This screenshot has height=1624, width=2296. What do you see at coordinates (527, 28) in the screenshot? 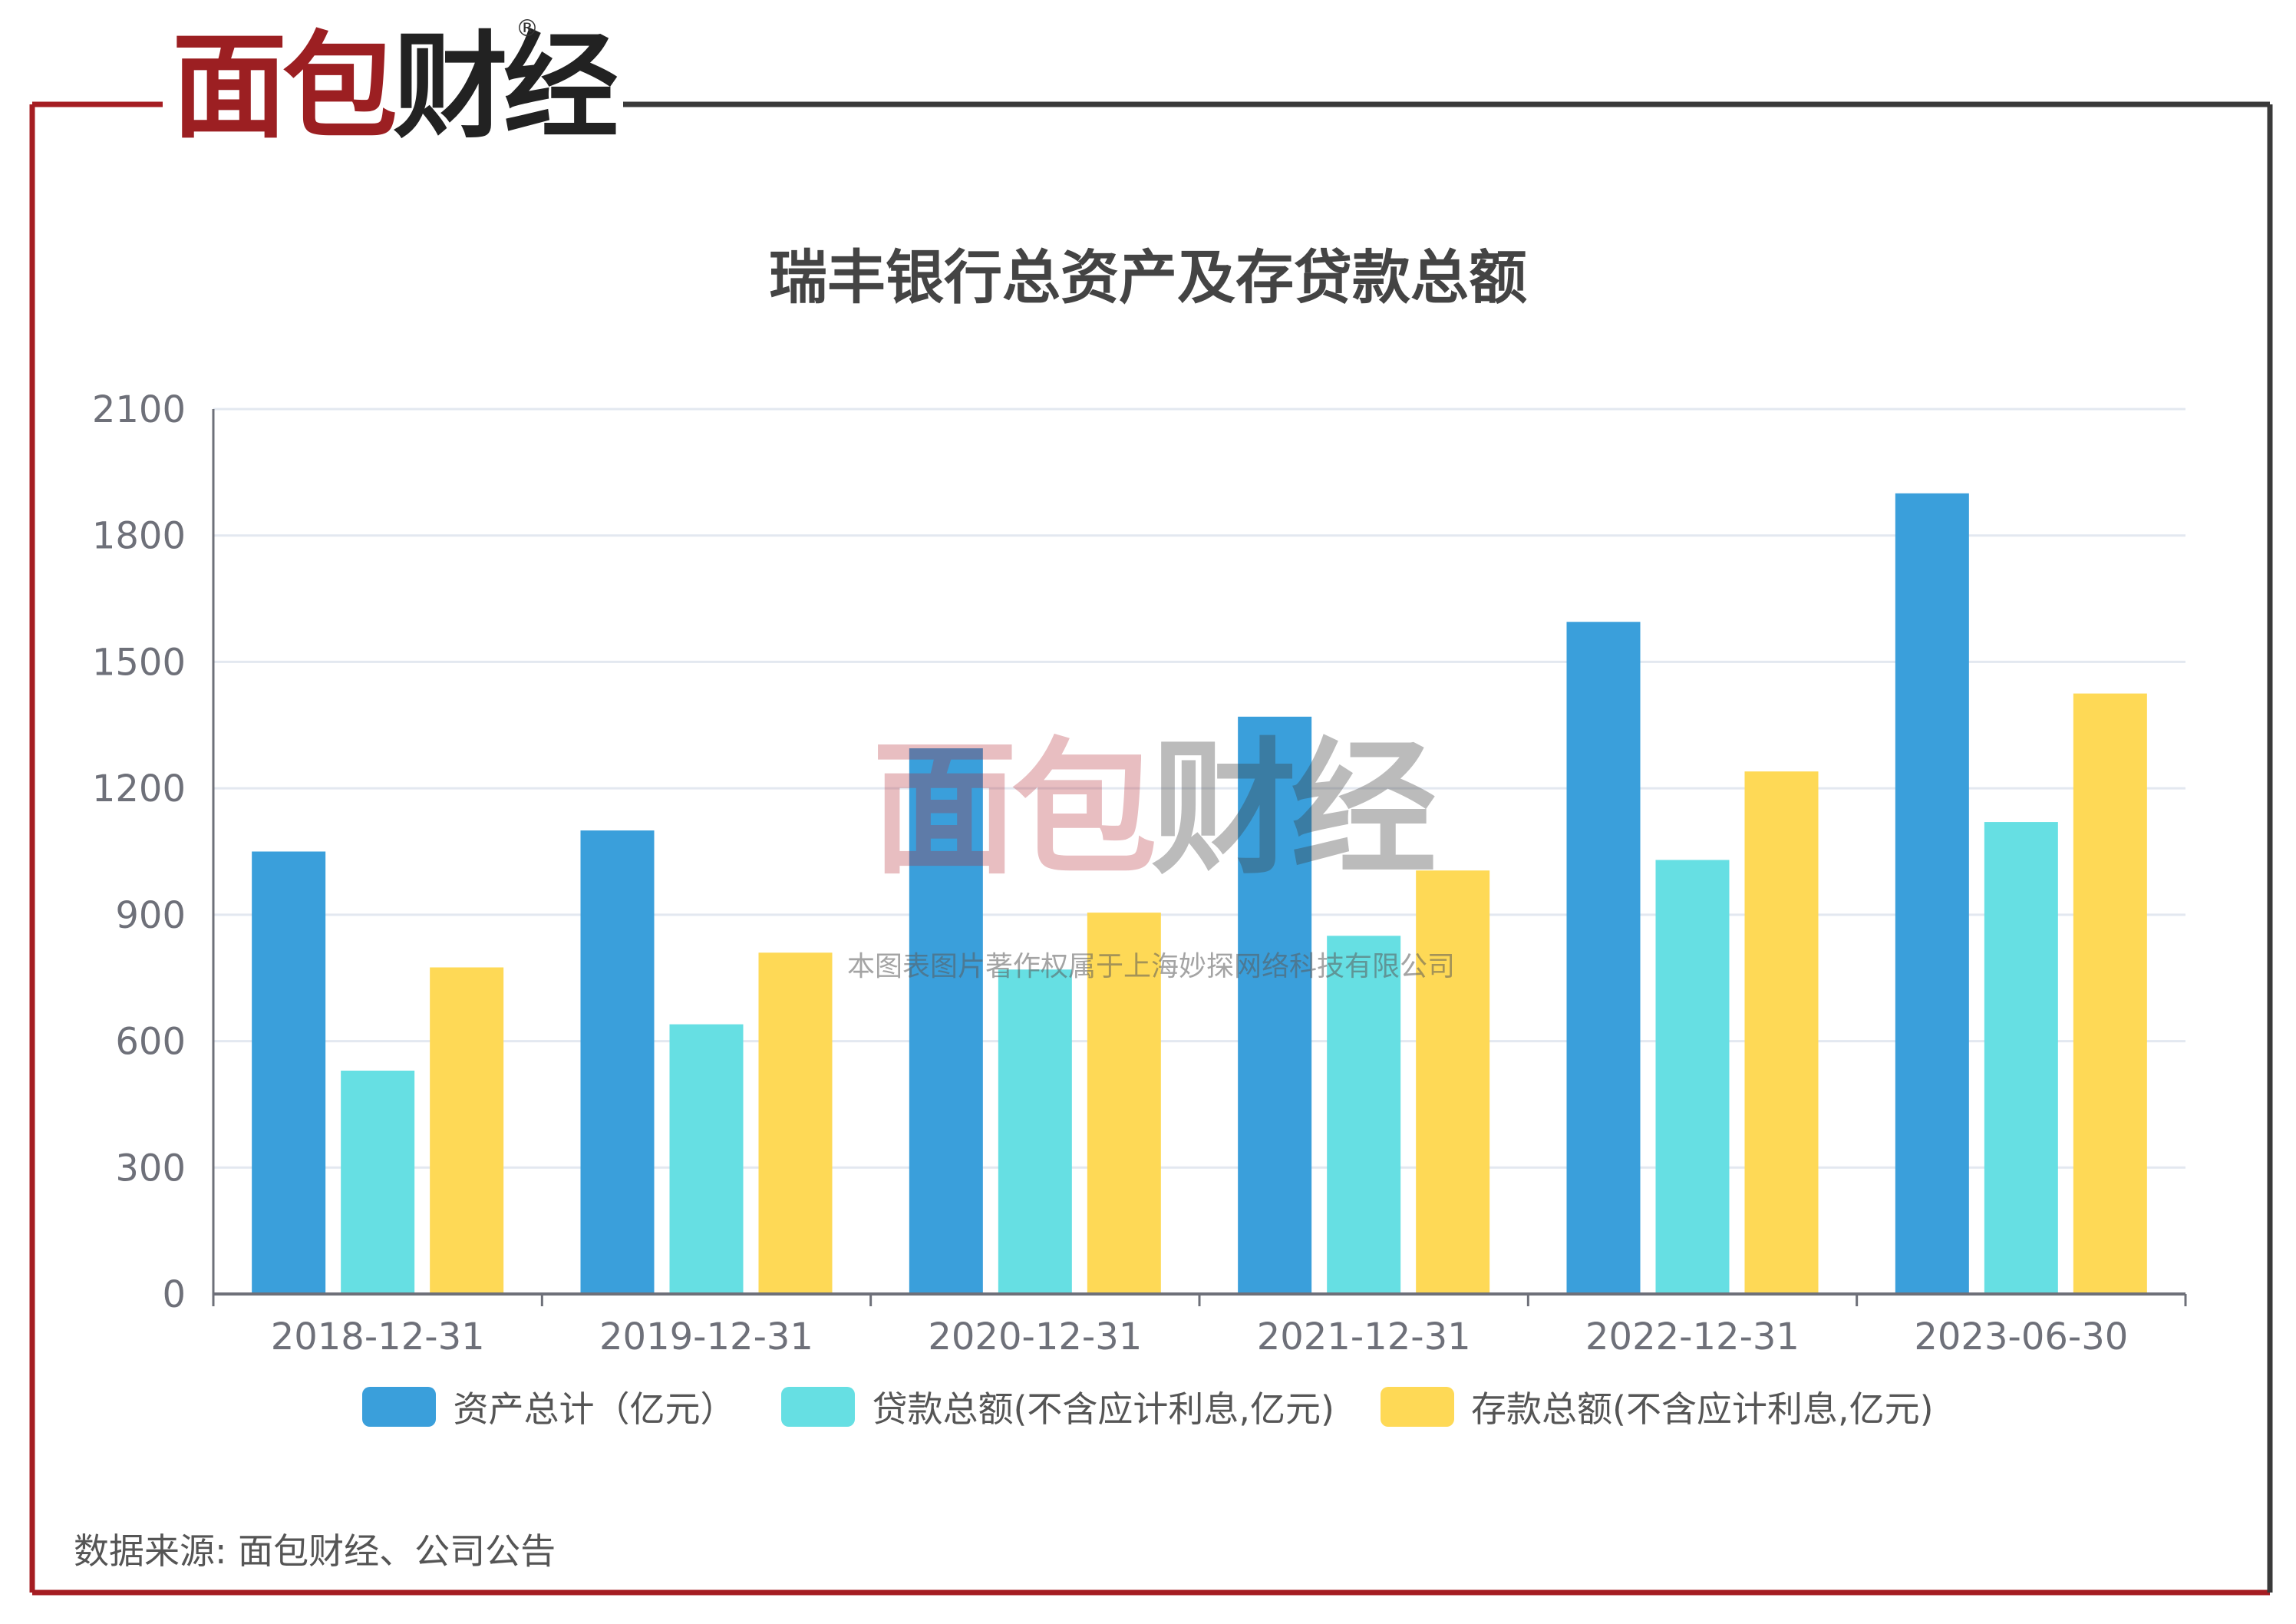
I see `registered-mark: ®` at bounding box center [527, 28].